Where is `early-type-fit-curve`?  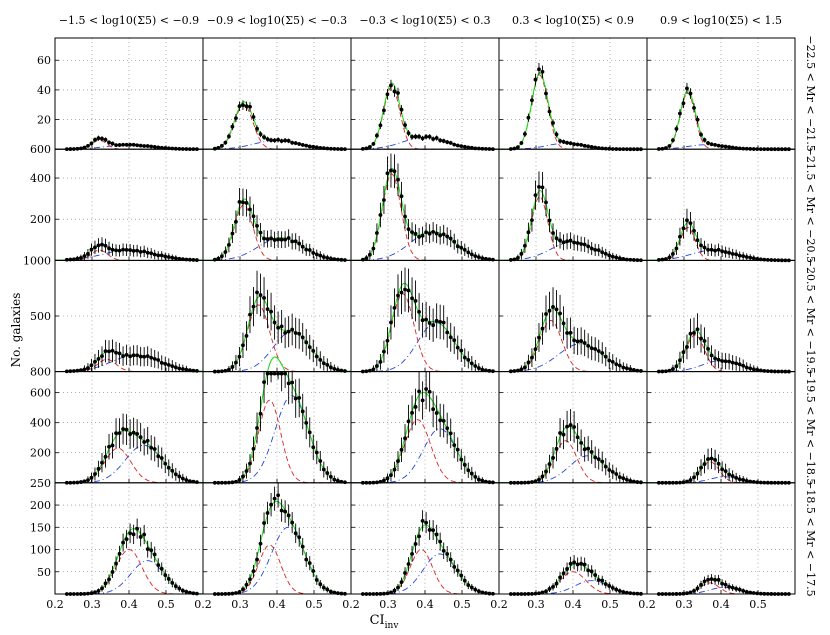 early-type-fit-curve is located at coordinates (573, 228).